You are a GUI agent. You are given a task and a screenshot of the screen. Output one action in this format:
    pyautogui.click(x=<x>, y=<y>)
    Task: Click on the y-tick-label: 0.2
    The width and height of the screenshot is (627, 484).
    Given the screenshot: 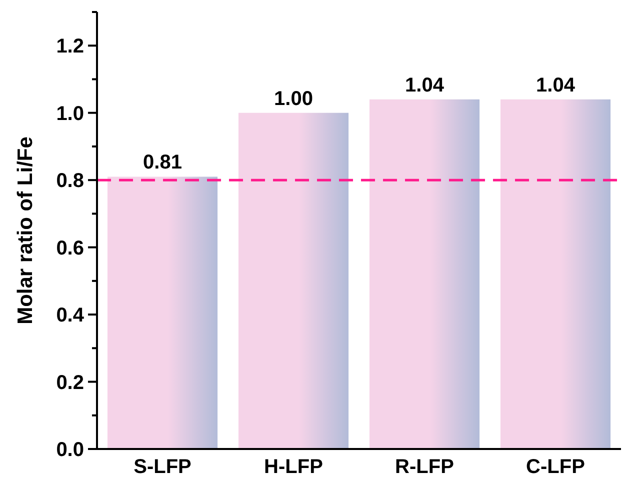 What is the action you would take?
    pyautogui.click(x=70, y=383)
    